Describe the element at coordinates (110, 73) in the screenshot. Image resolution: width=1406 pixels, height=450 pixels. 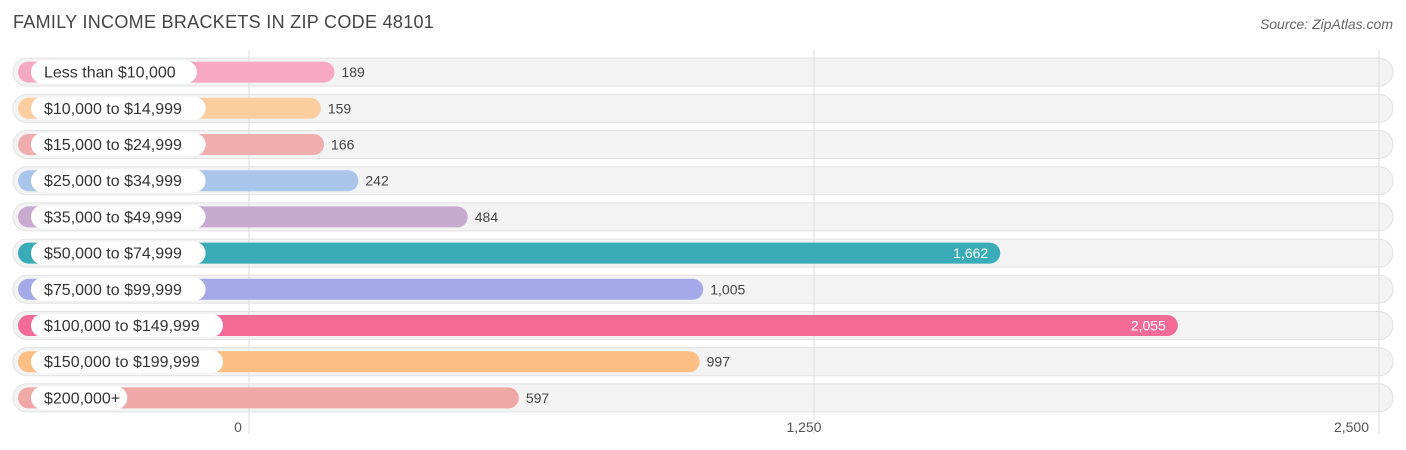
I see `category-label: Less than $10,000` at that location.